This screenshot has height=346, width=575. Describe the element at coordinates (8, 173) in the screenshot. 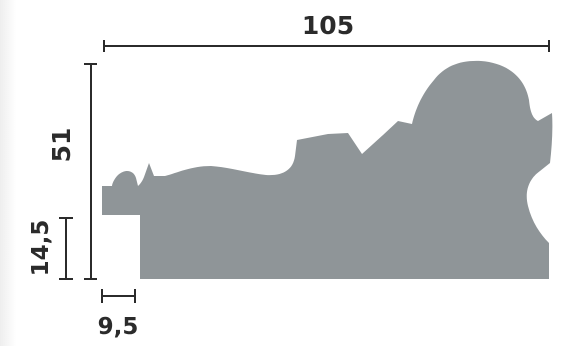

I see `left-edge-shading` at that location.